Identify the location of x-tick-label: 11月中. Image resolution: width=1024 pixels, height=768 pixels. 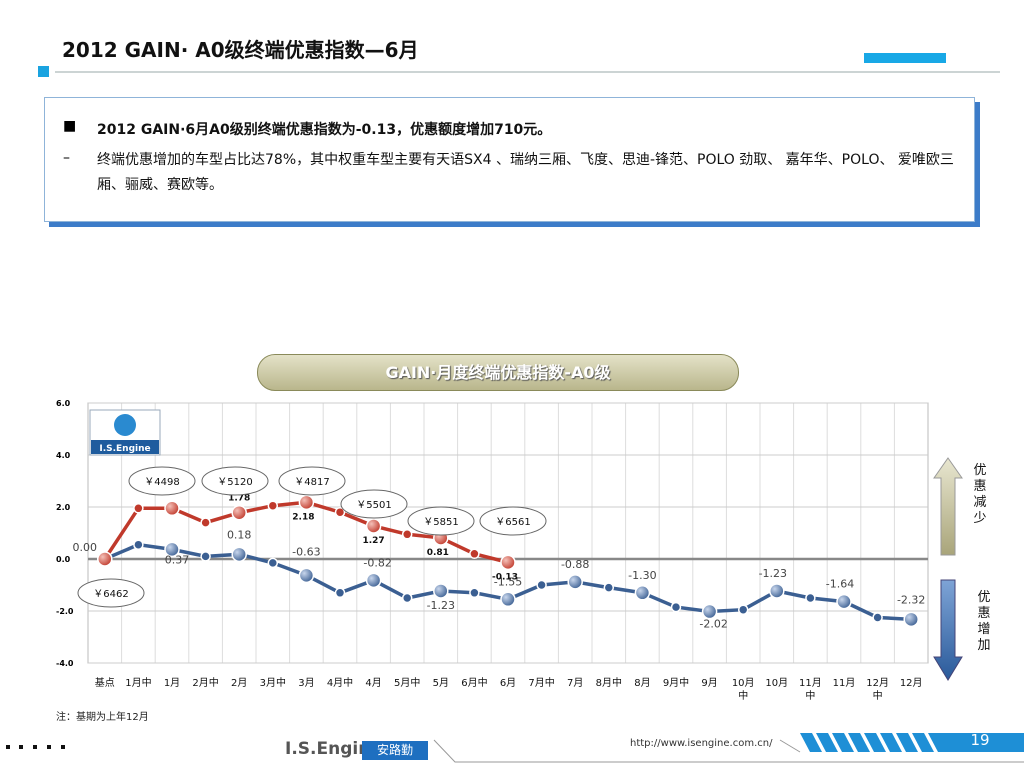
(810, 690).